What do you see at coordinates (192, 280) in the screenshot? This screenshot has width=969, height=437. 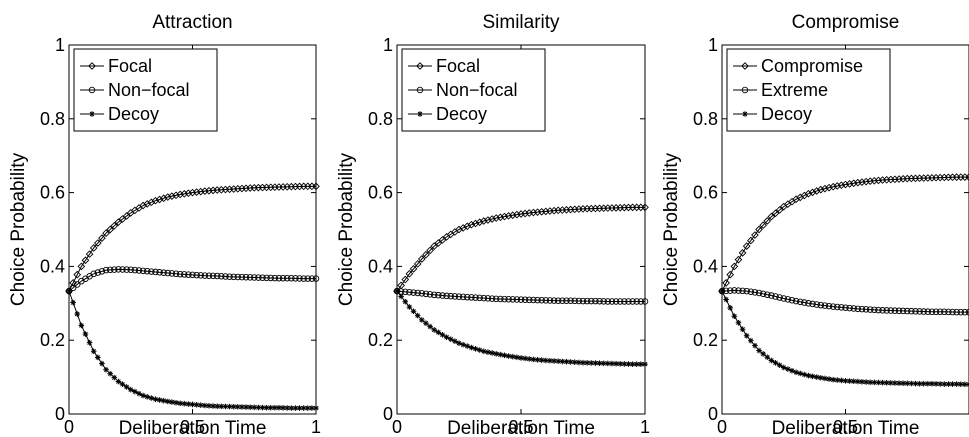 I see `series-line` at bounding box center [192, 280].